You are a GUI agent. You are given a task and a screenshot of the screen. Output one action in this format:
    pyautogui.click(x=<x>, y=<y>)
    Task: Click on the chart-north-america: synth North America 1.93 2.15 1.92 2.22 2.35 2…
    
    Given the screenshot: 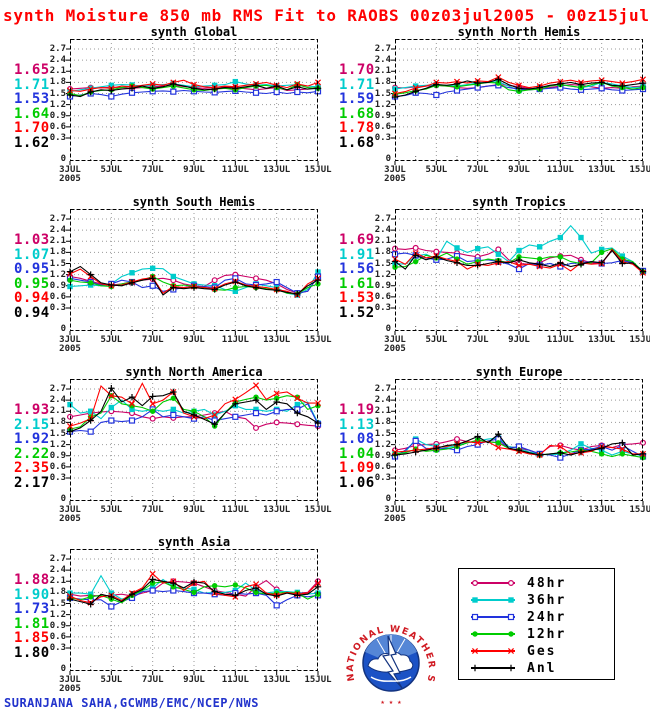 What is the action you would take?
    pyautogui.click(x=166, y=450)
    